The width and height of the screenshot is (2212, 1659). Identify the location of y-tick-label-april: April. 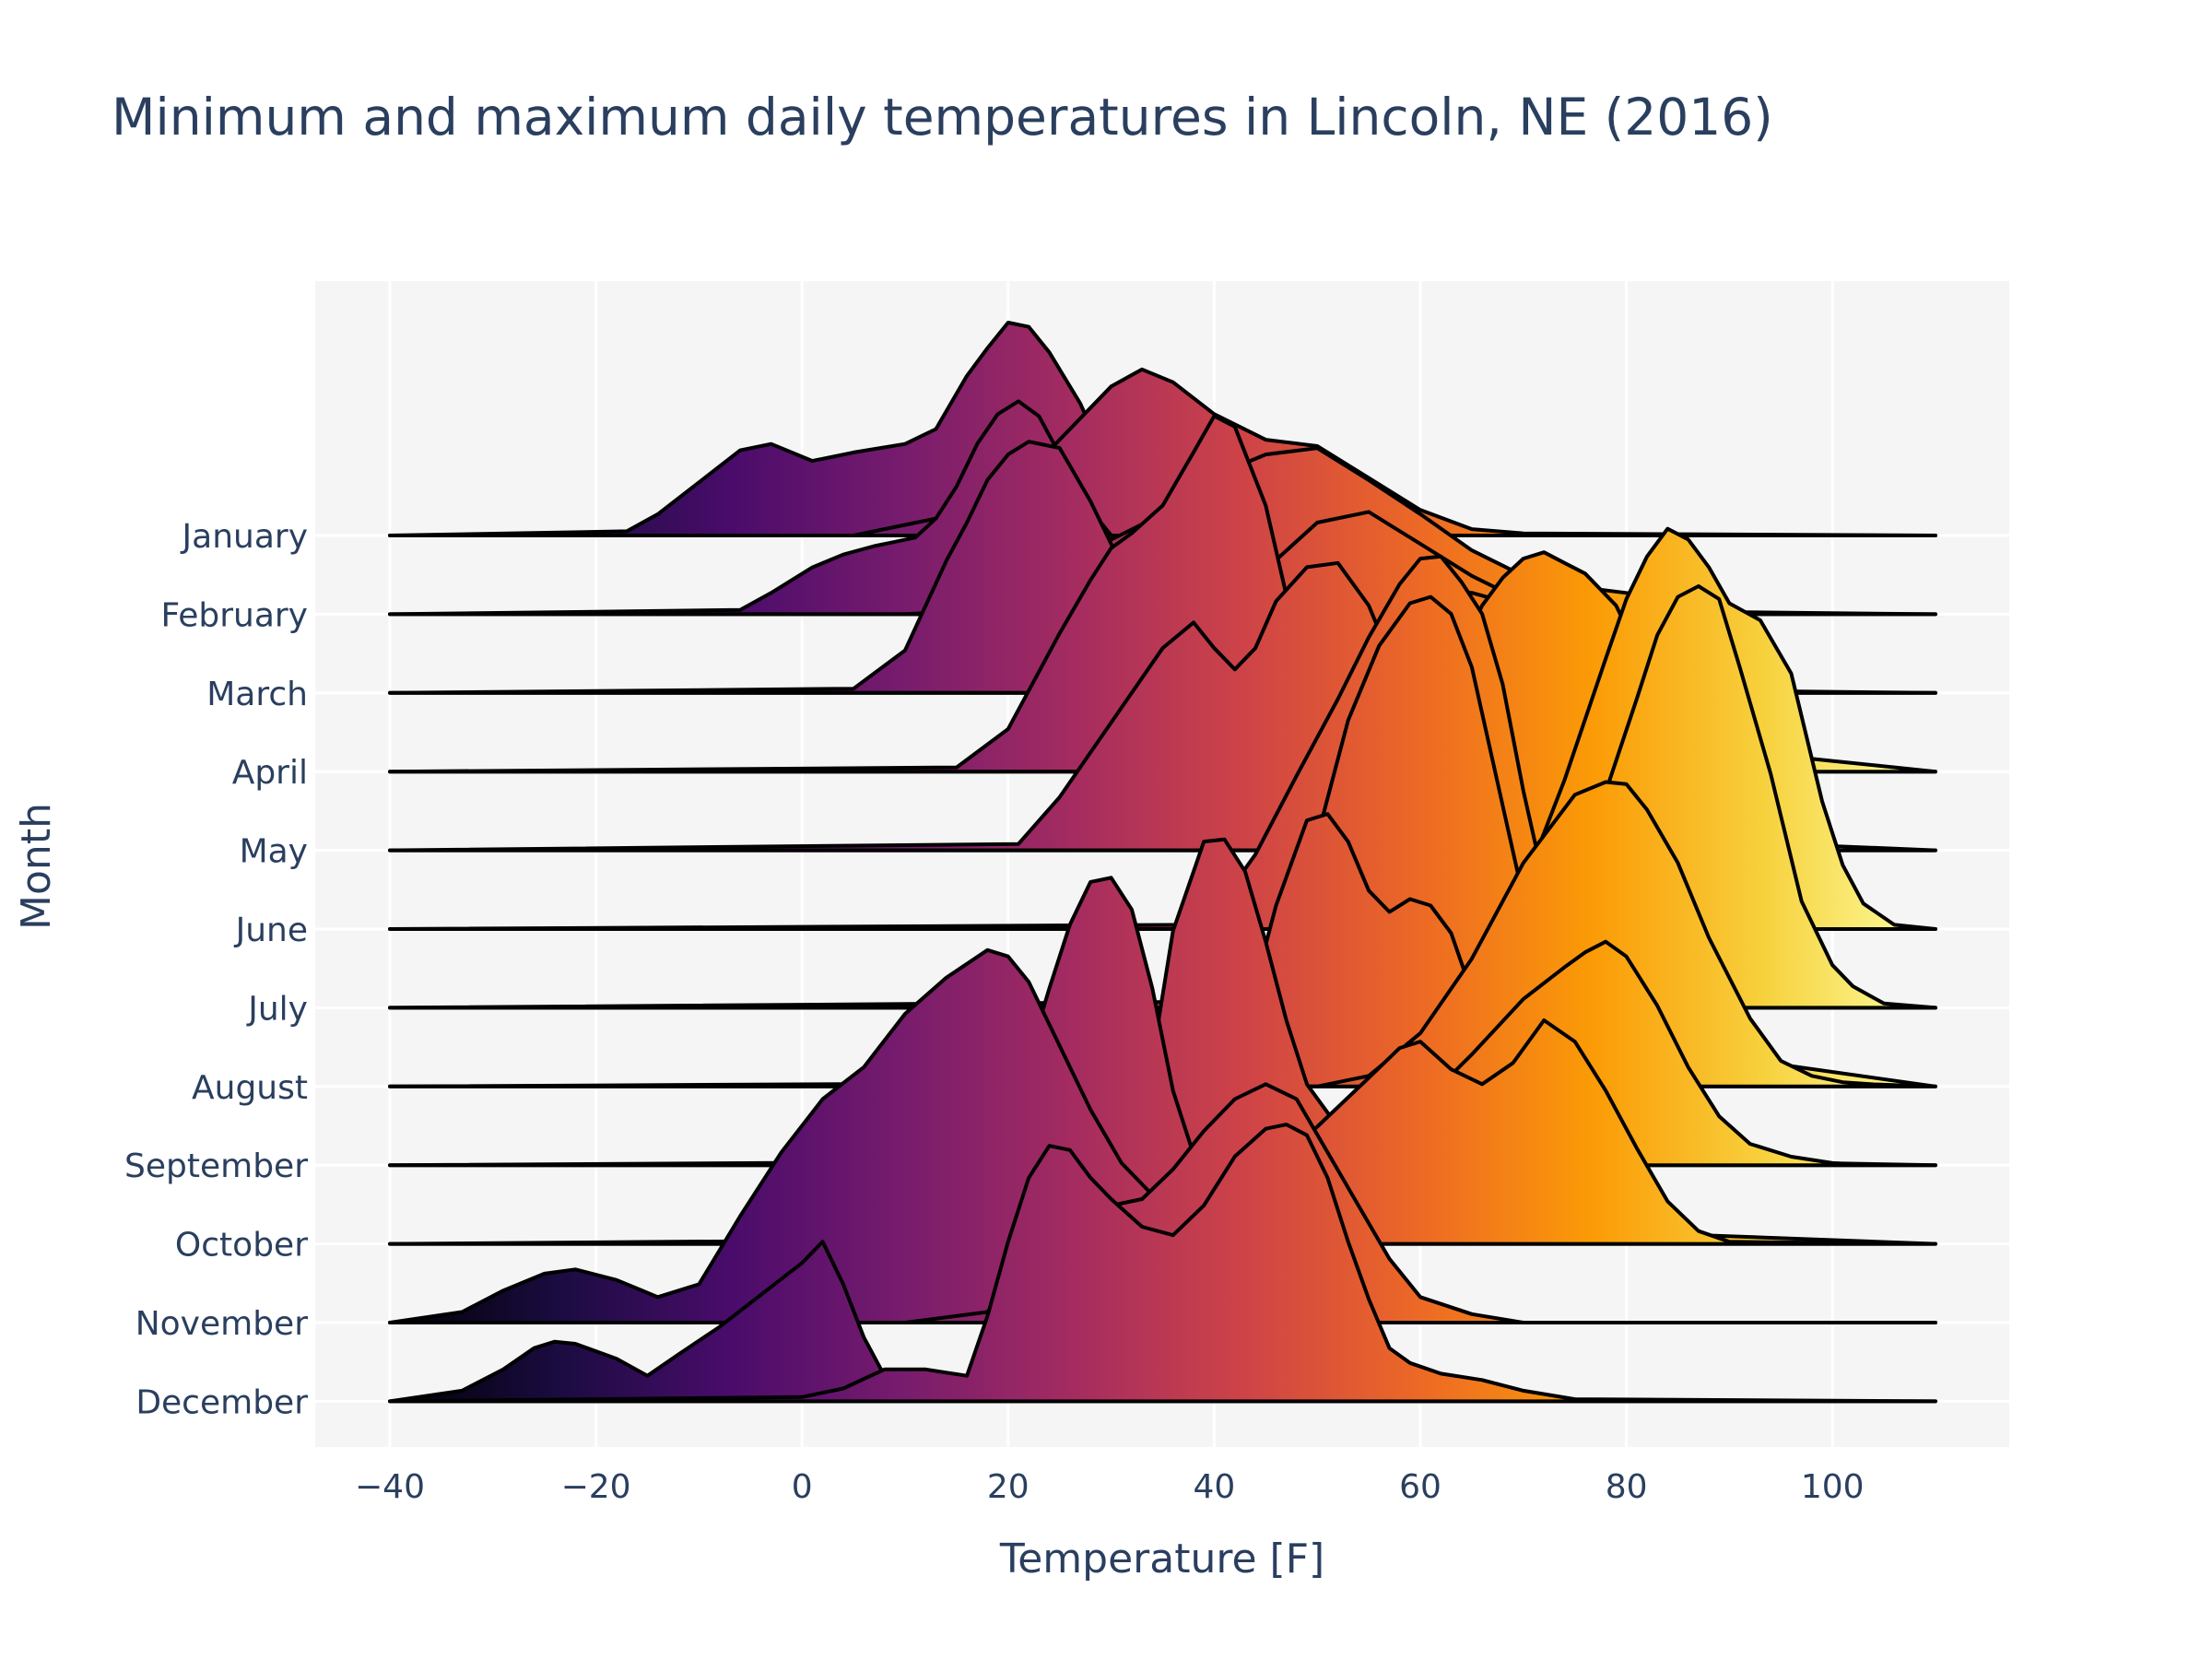
(270, 773).